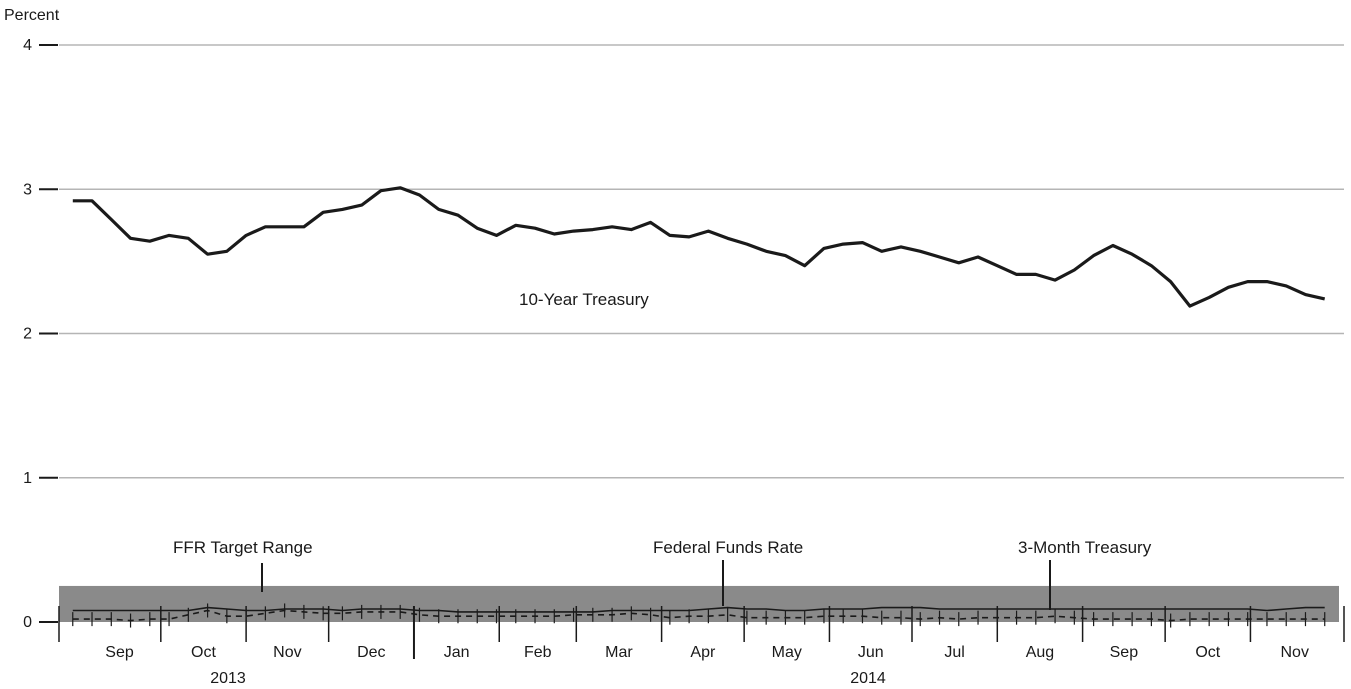 The image size is (1351, 689). What do you see at coordinates (243, 547) in the screenshot?
I see `ffr-target-range-label: FFR Target Range` at bounding box center [243, 547].